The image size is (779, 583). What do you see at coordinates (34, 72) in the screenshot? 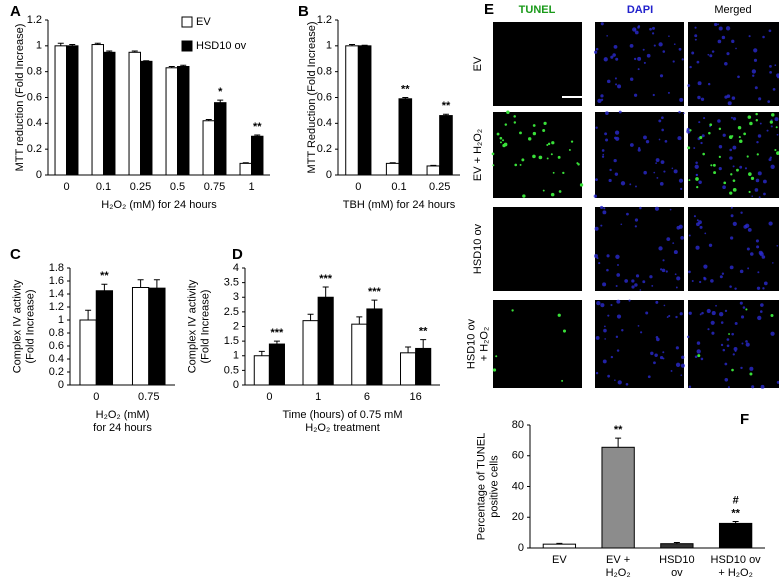
I see `y-tick-label: 0.8` at bounding box center [34, 72].